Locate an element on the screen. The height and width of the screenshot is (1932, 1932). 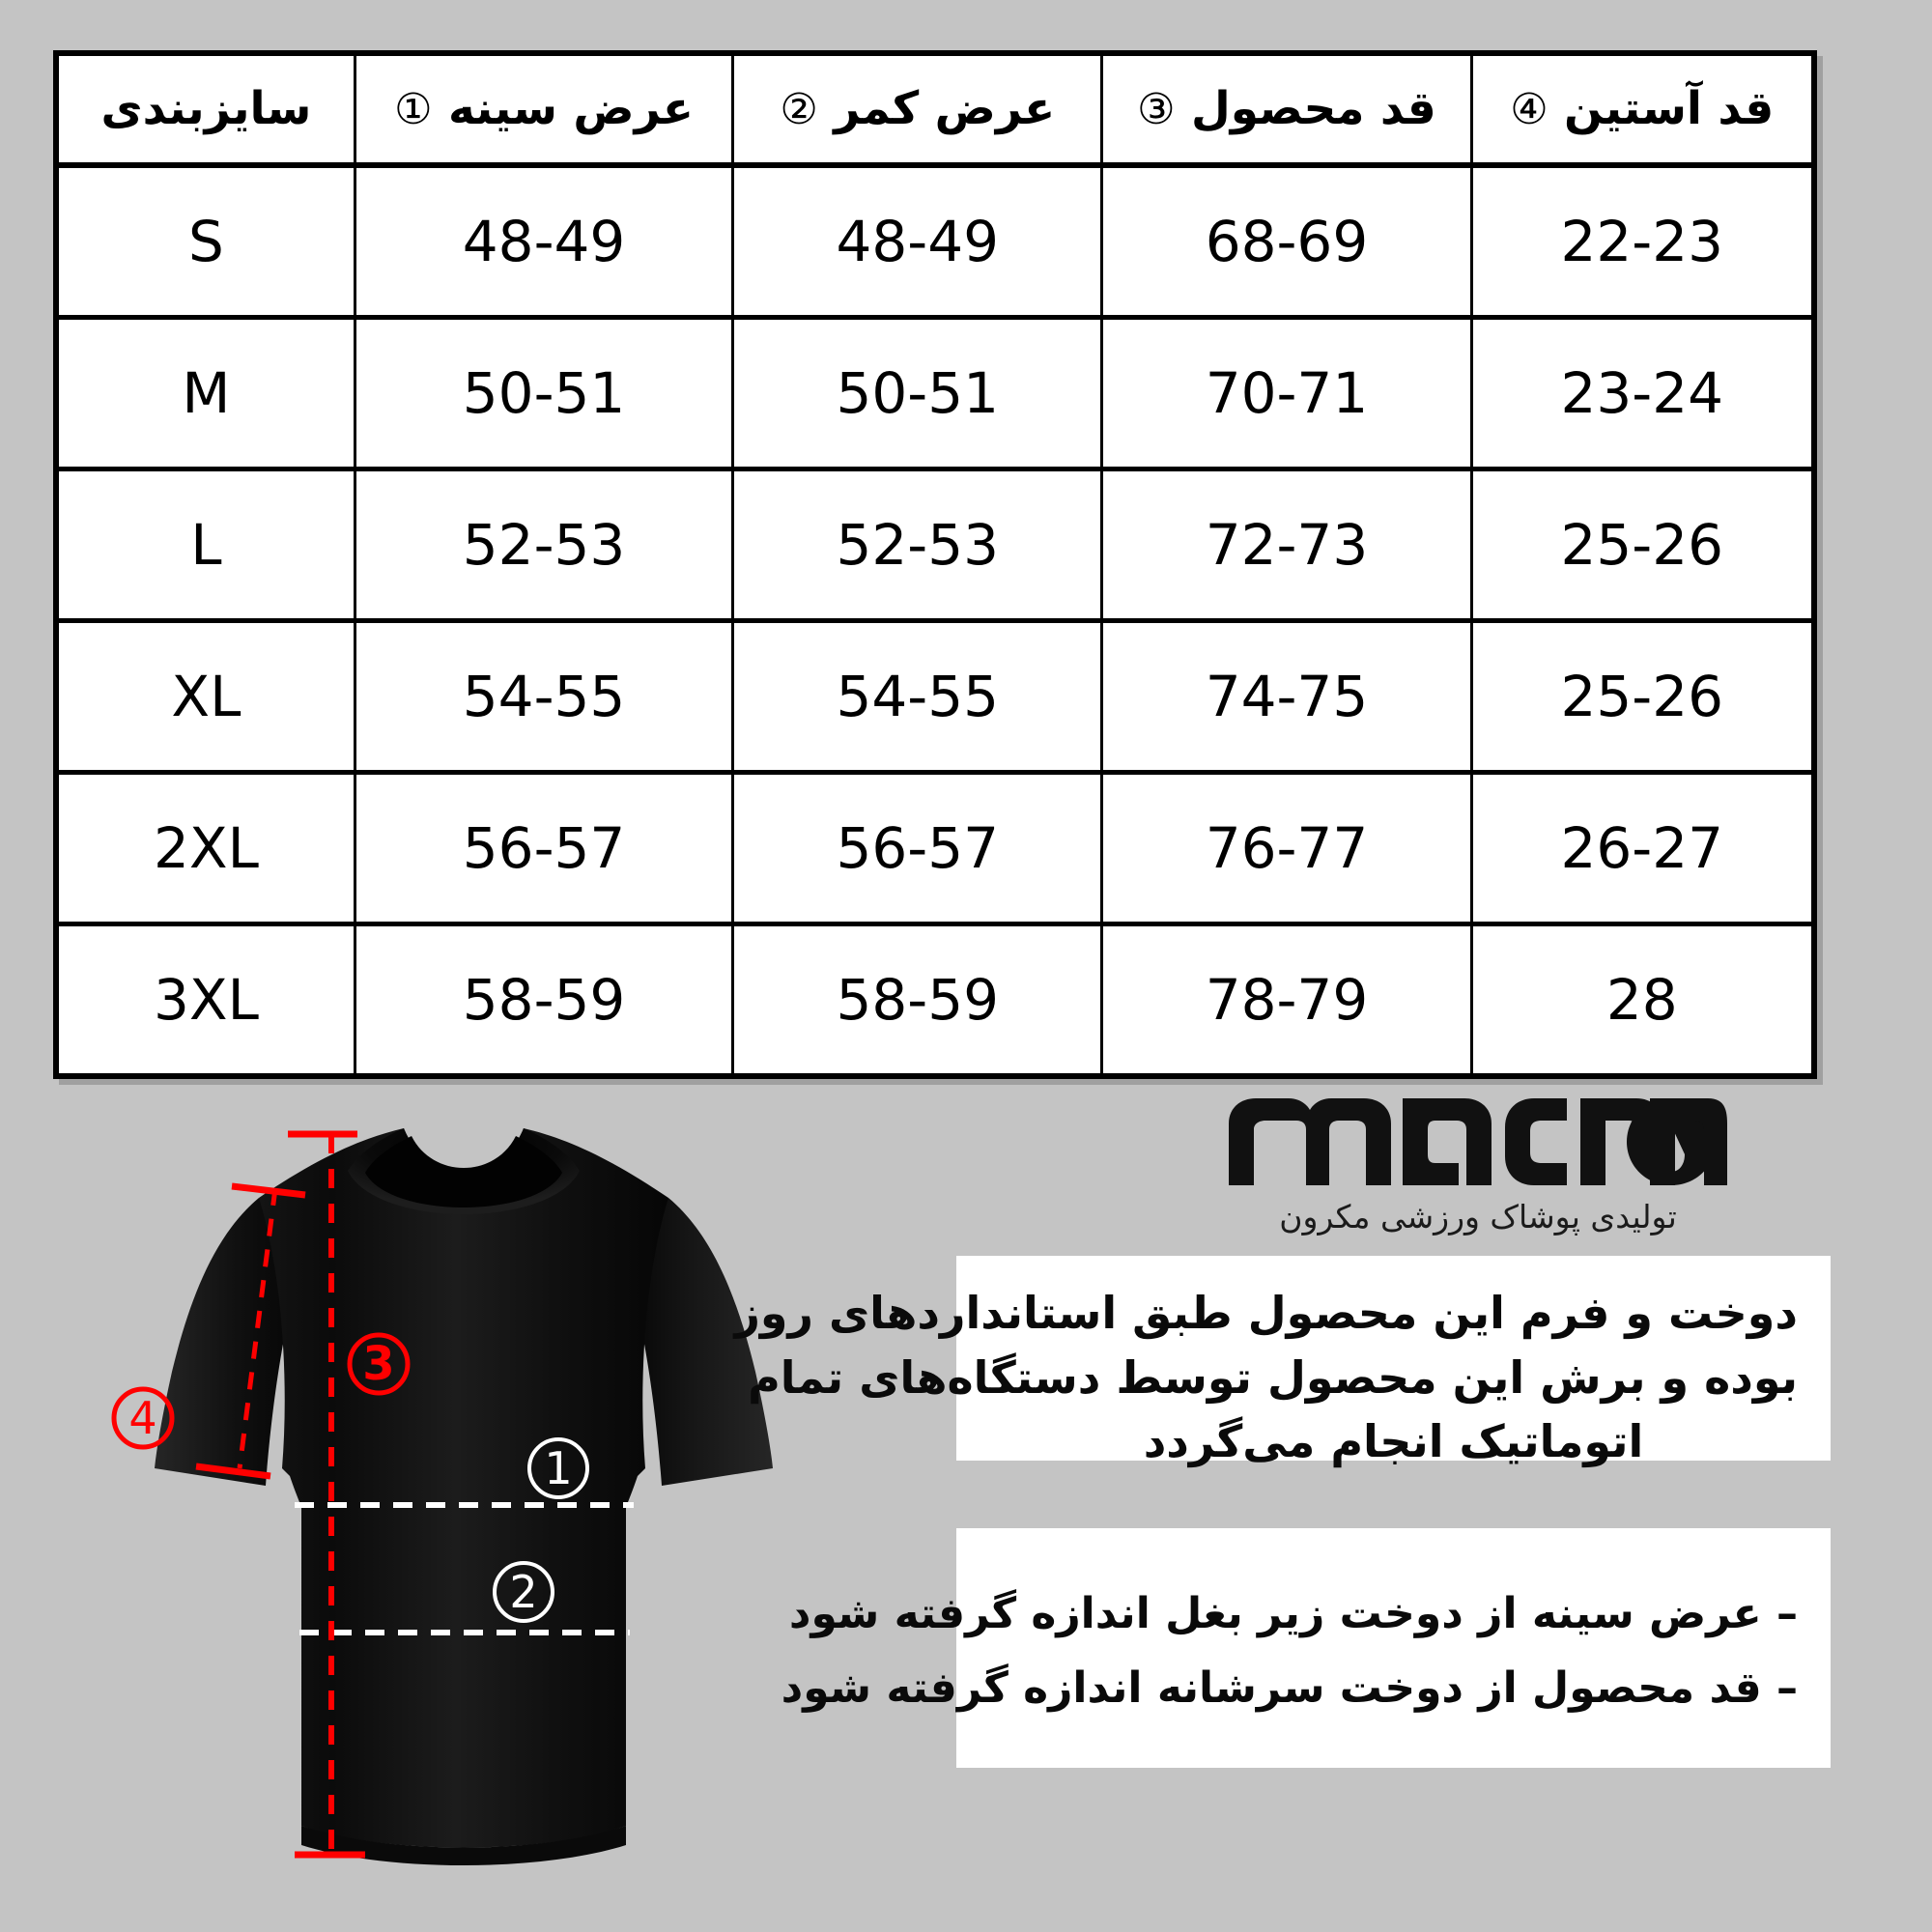
table-row: M 50-51 50-51 70-71 23-24 is located at coordinates (935, 392).